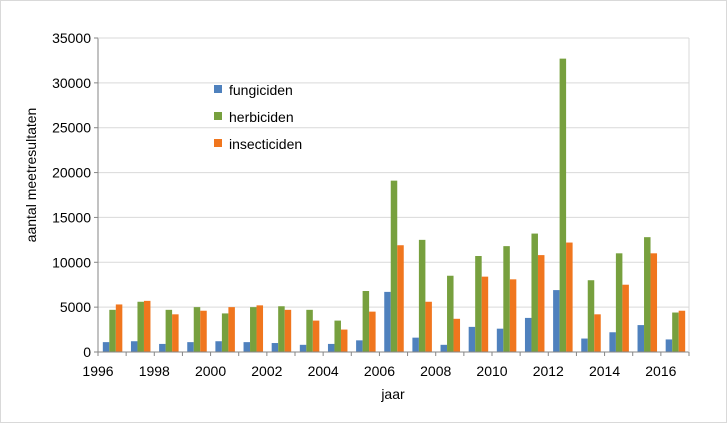 This screenshot has height=427, width=727. Describe the element at coordinates (647, 294) in the screenshot. I see `bar-herbiciden-2015` at that location.